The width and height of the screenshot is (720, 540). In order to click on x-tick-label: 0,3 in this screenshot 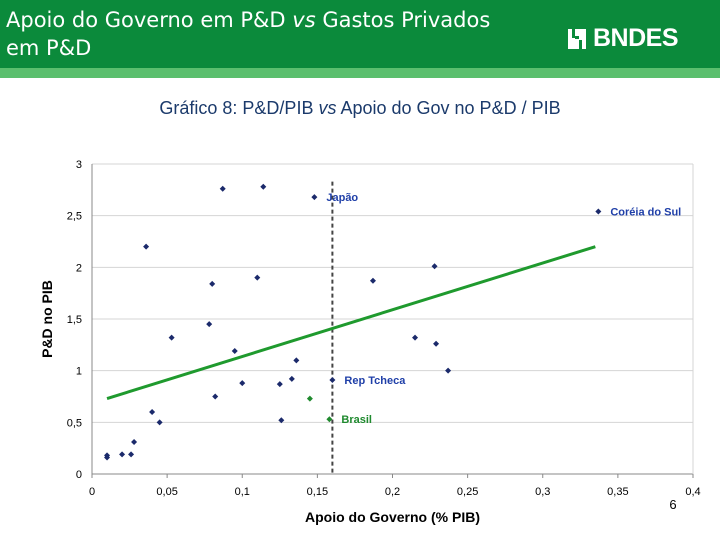, I will do `click(542, 492)`.